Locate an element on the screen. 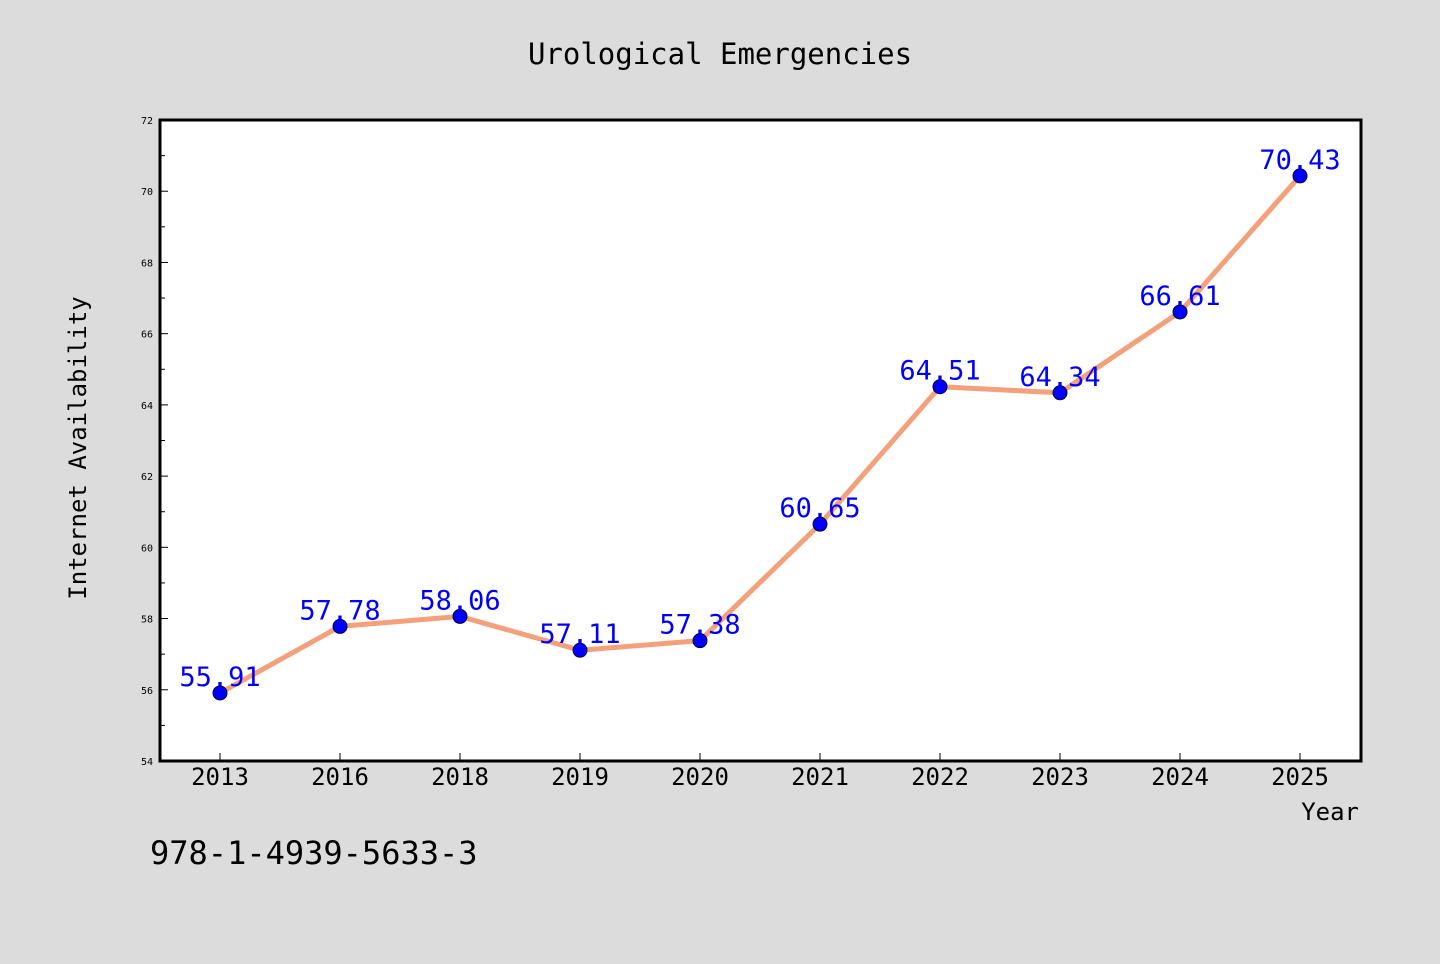 This screenshot has height=964, width=1440. data-label: 64.34 is located at coordinates (1059, 377).